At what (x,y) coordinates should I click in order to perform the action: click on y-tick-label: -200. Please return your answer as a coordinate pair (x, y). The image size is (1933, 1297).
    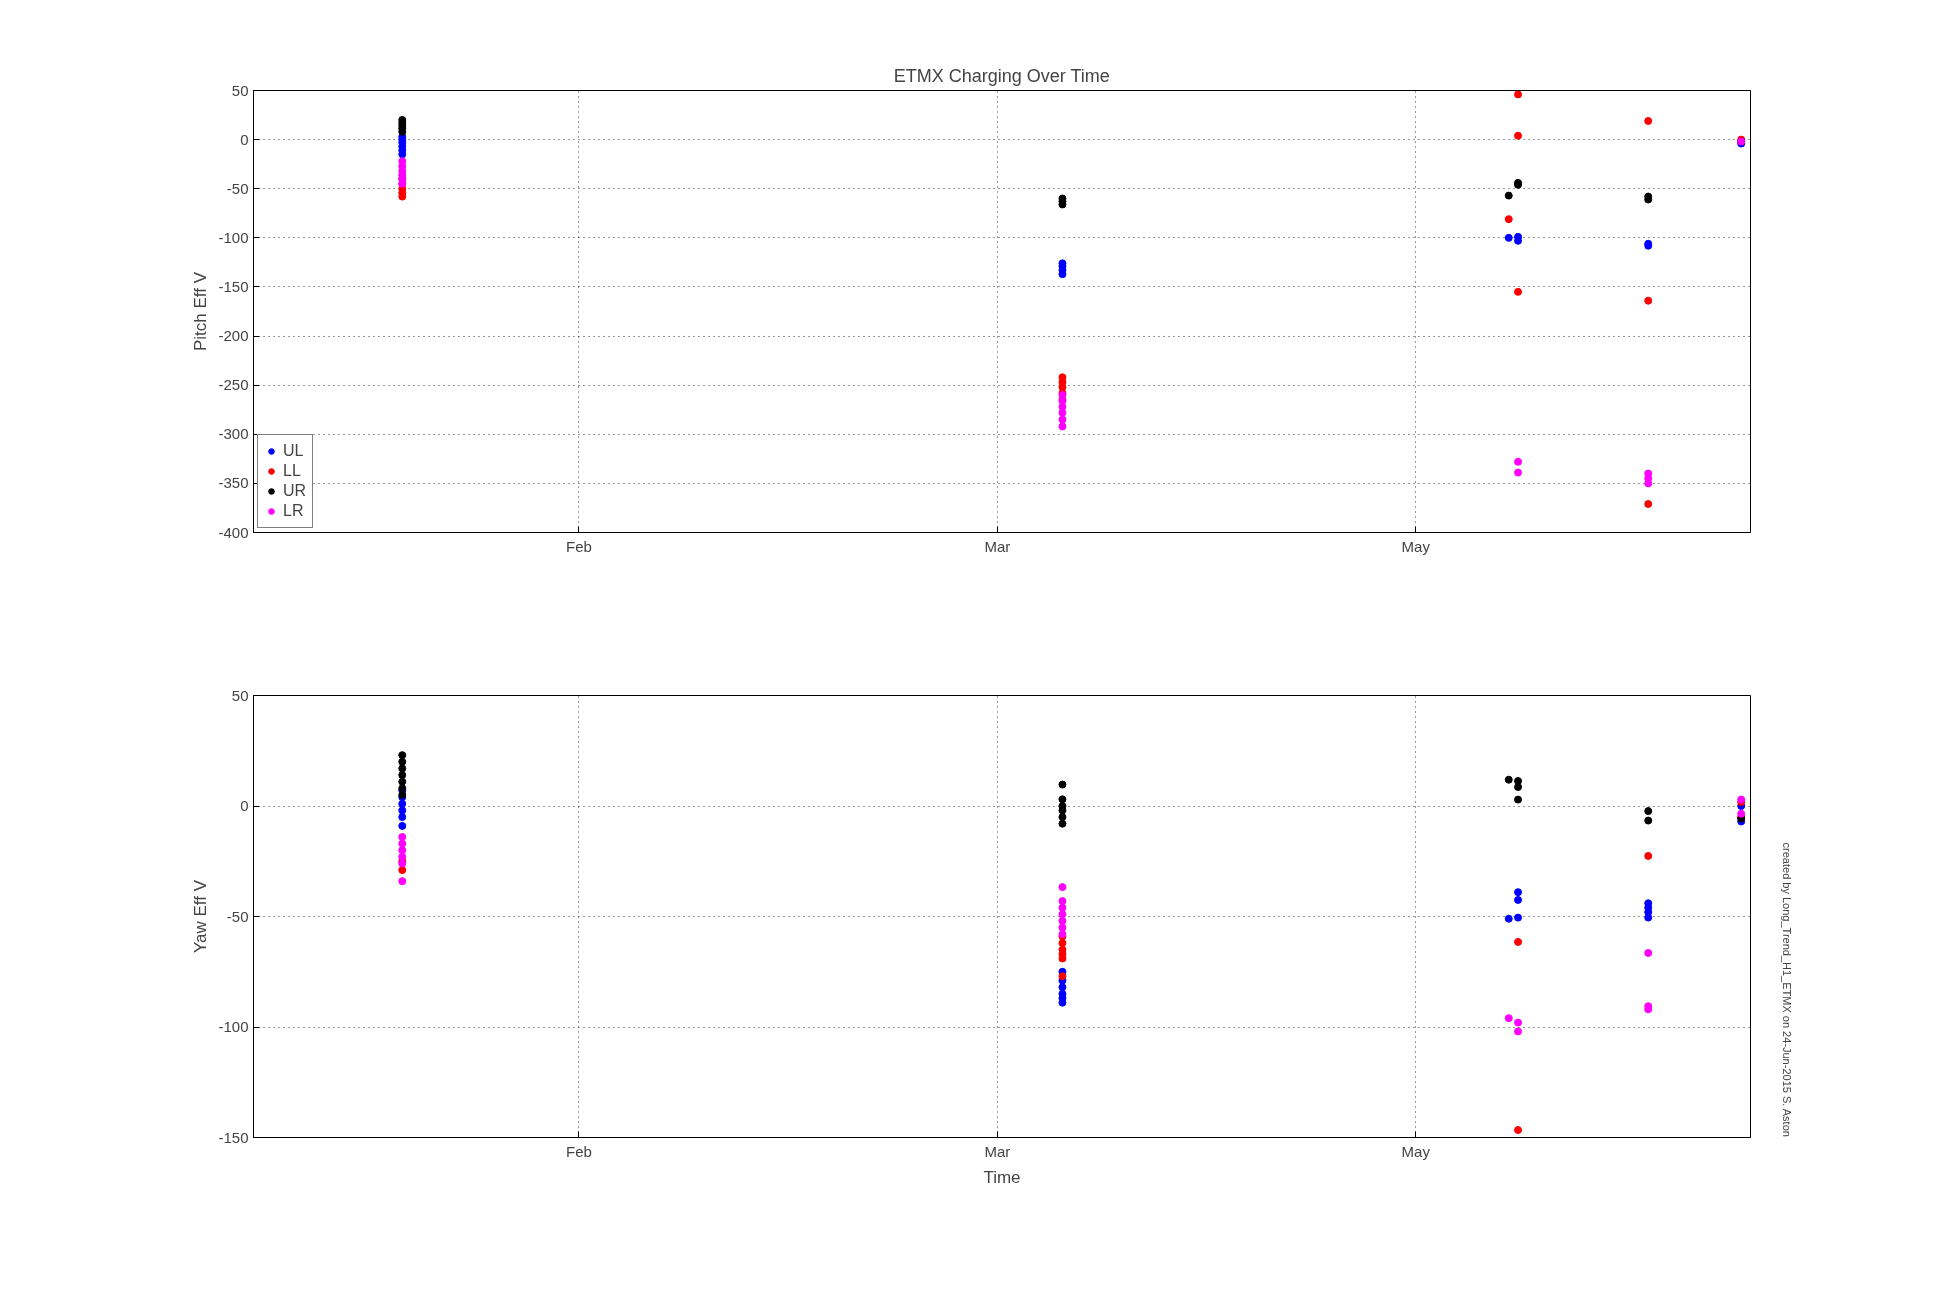
    Looking at the image, I should click on (233, 336).